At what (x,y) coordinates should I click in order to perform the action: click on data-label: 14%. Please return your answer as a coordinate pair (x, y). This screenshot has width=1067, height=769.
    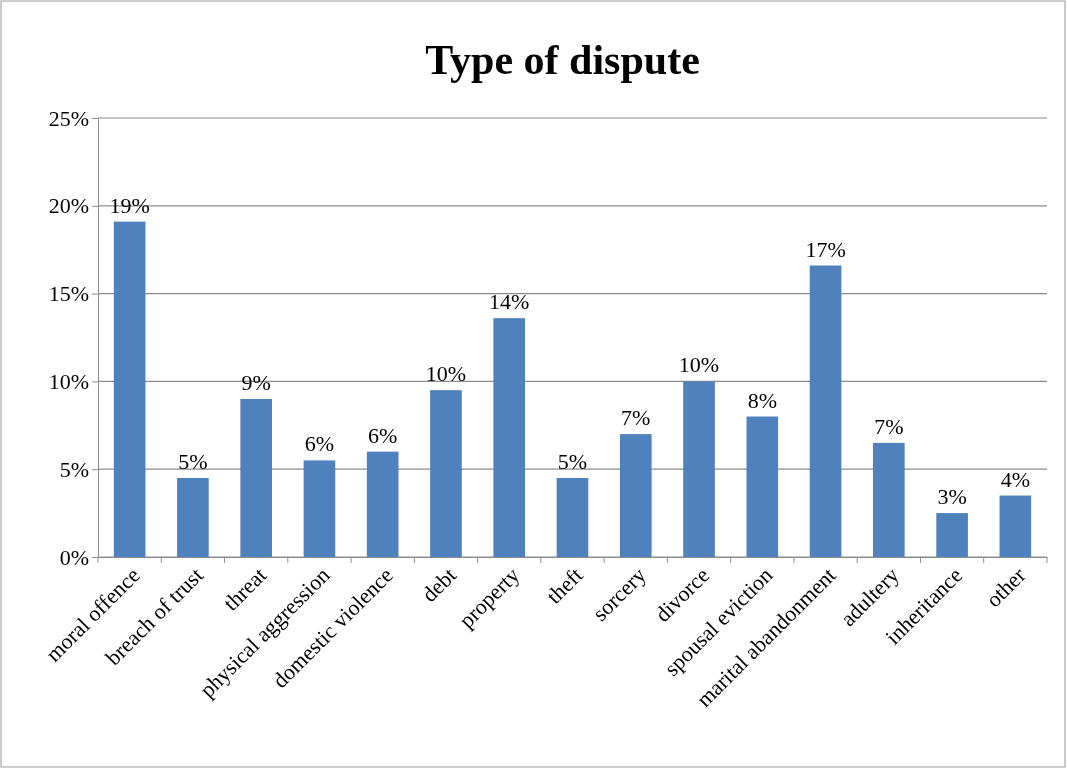
    Looking at the image, I should click on (509, 302).